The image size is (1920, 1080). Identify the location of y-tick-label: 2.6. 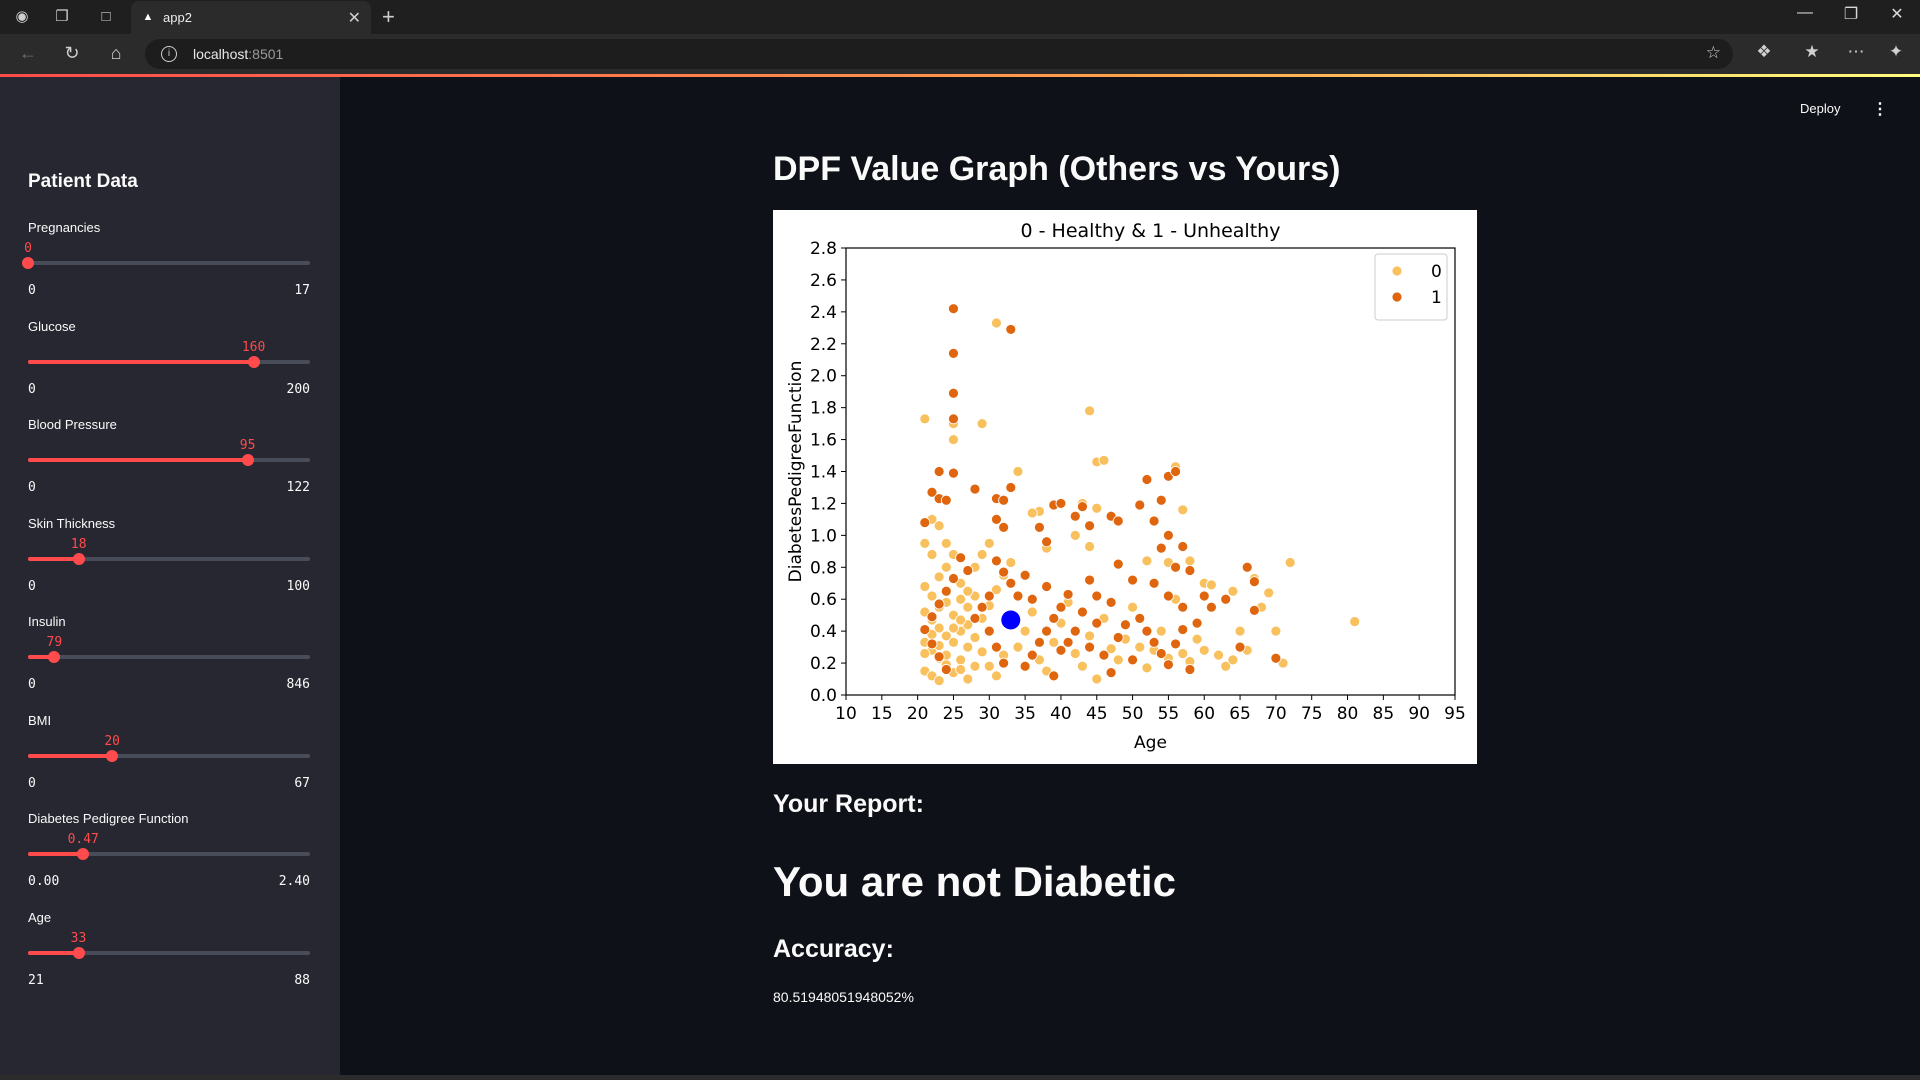
(823, 281).